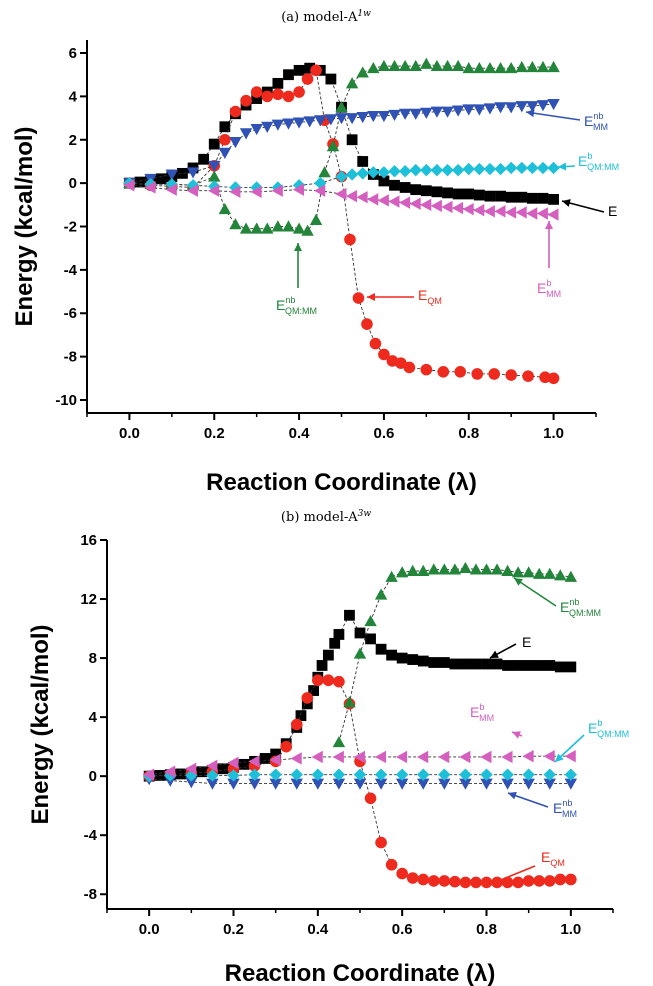 Image resolution: width=653 pixels, height=986 pixels. I want to click on annotation-label: Enb MM, so click(565, 808).